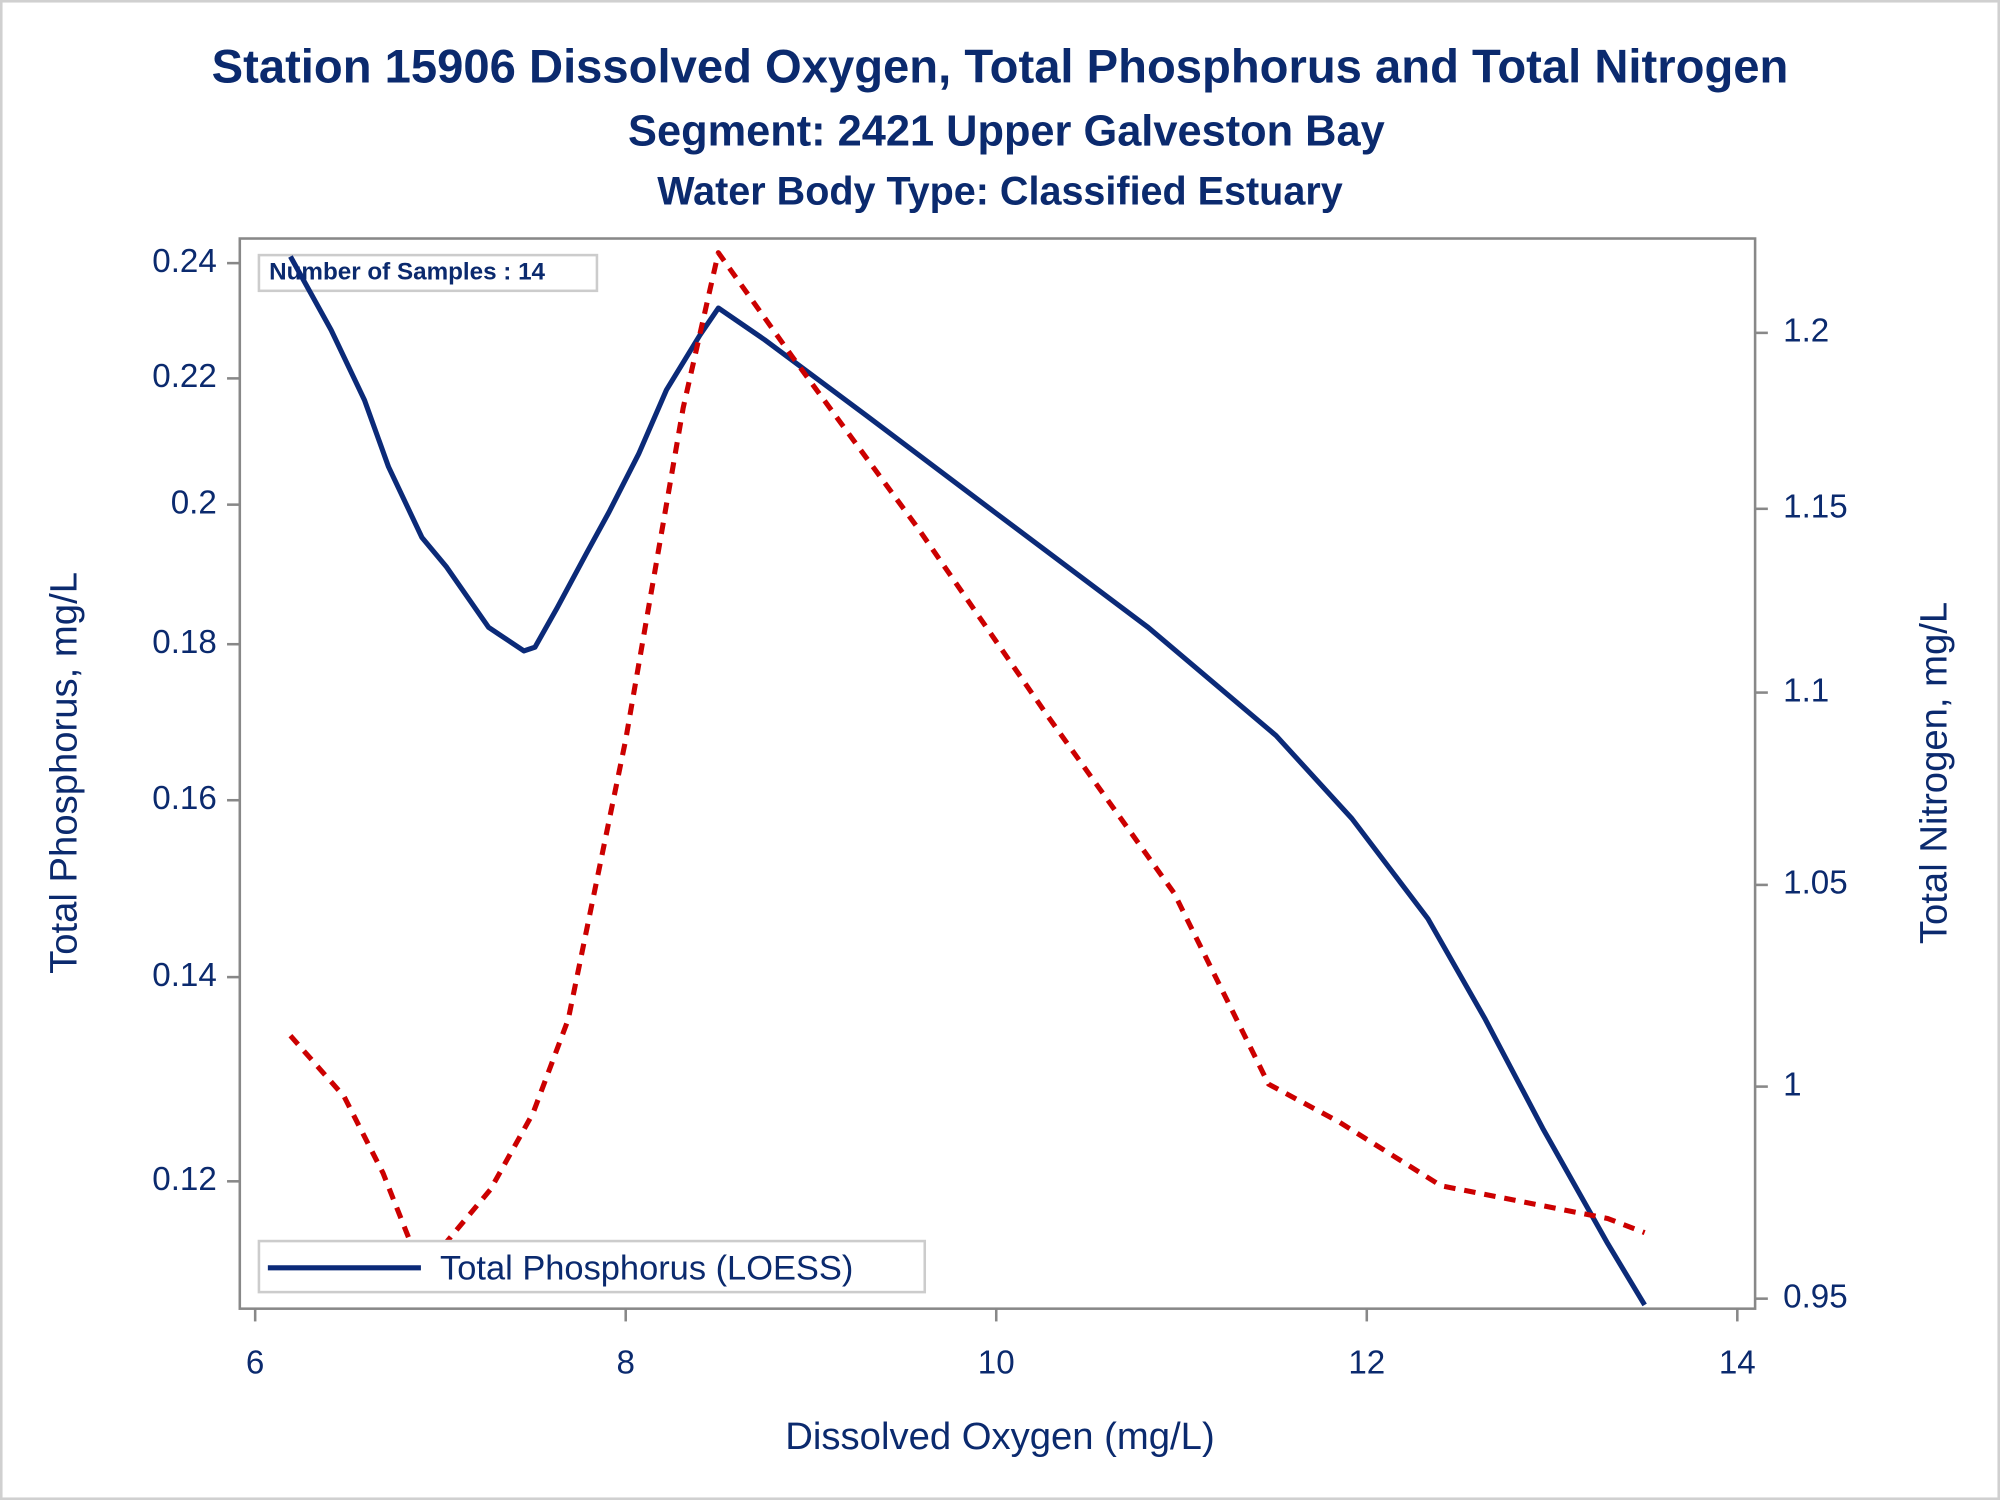 The width and height of the screenshot is (2000, 1500). What do you see at coordinates (1806, 690) in the screenshot?
I see `y2-tick-label: 1.1` at bounding box center [1806, 690].